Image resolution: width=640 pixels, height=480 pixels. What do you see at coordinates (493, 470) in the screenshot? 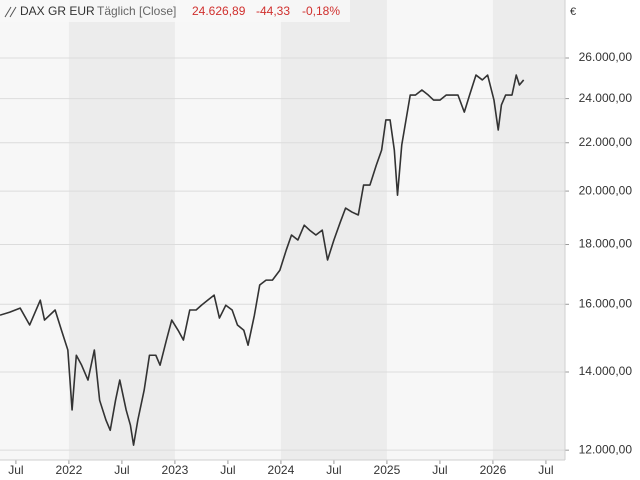
I see `x-tick-label: 2026` at bounding box center [493, 470].